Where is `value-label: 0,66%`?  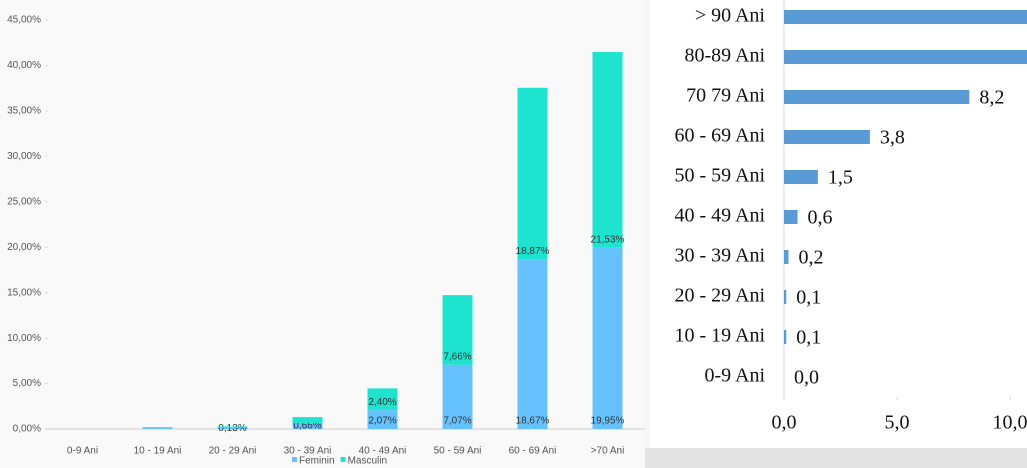
value-label: 0,66% is located at coordinates (307, 426).